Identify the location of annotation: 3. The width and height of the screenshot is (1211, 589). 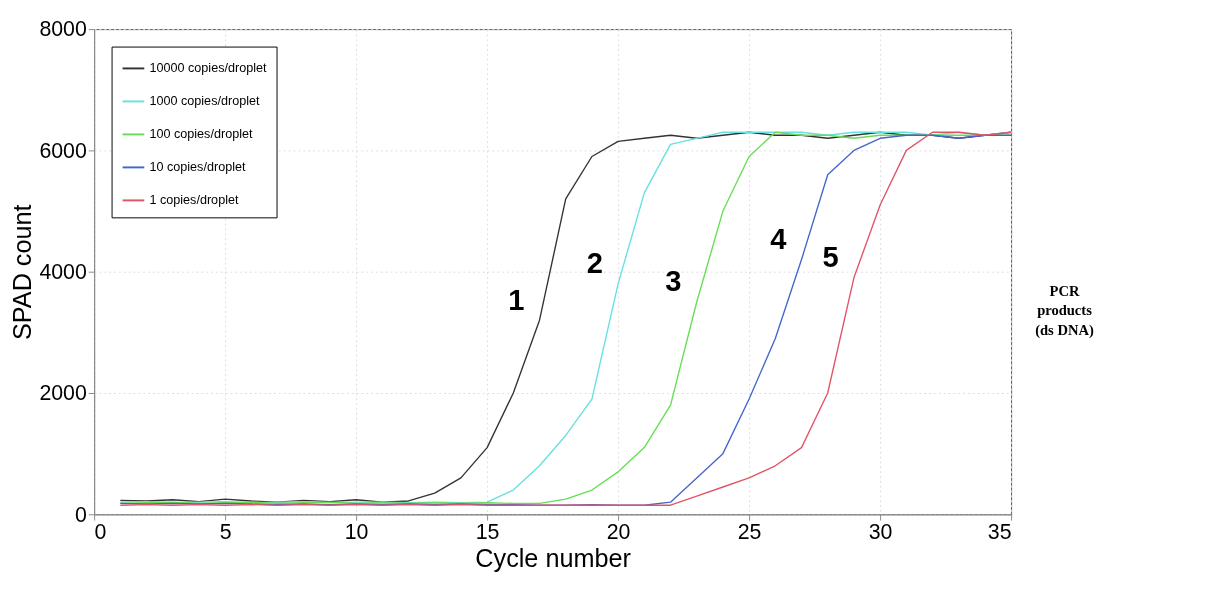
(673, 281).